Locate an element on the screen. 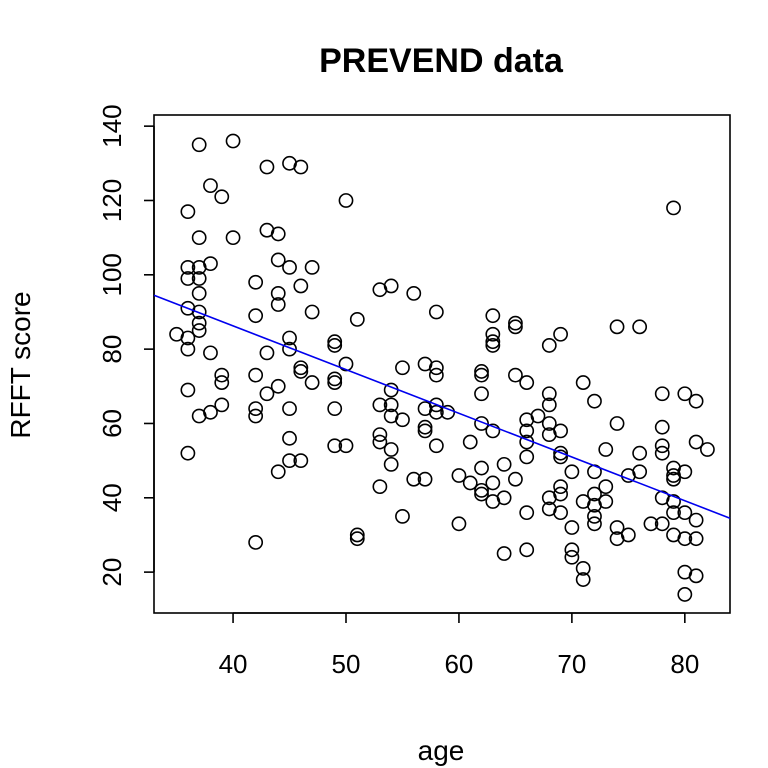  x-tick-label: 50 is located at coordinates (346, 664).